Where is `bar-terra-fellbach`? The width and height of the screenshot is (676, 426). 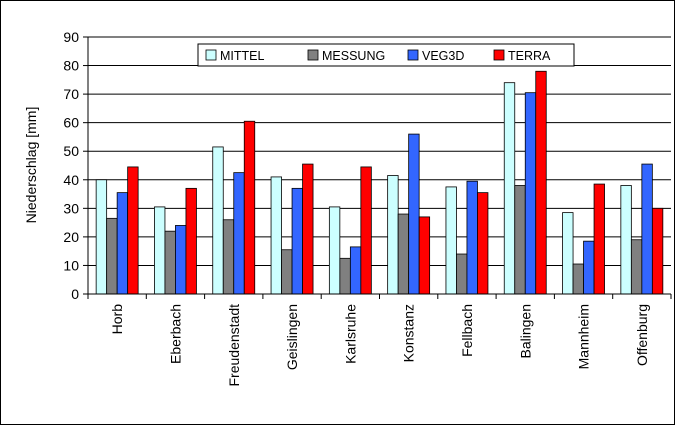 bar-terra-fellbach is located at coordinates (483, 243).